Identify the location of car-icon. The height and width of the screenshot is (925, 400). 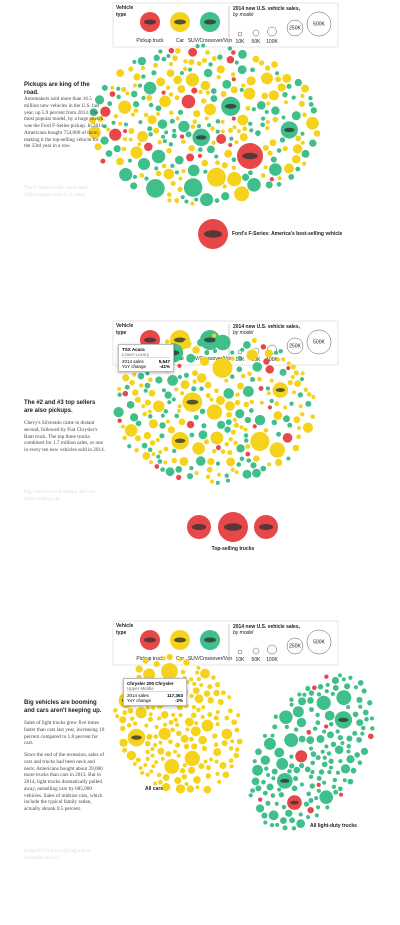
(280, 390).